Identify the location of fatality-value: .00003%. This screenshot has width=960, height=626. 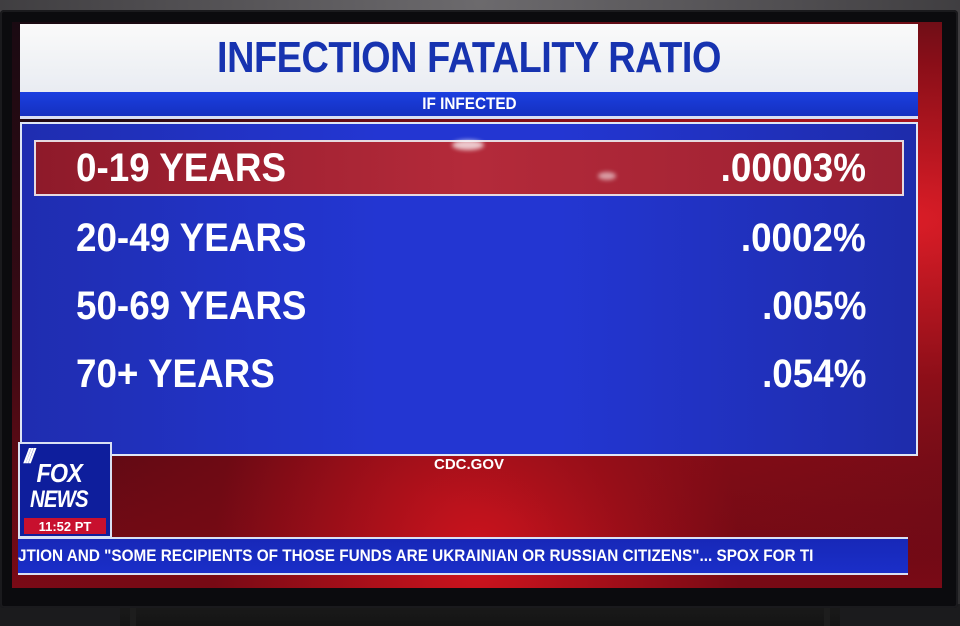
(793, 167).